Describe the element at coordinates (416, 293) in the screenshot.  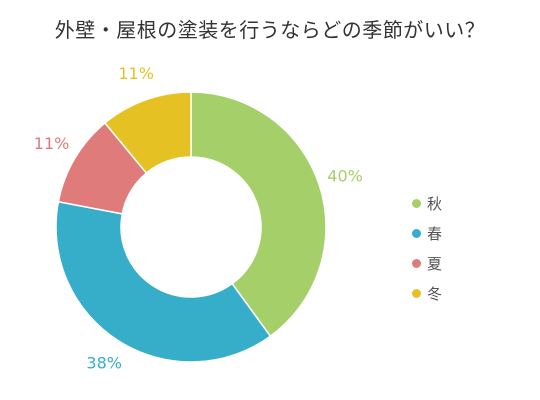
I see `legend-swatch-winter` at that location.